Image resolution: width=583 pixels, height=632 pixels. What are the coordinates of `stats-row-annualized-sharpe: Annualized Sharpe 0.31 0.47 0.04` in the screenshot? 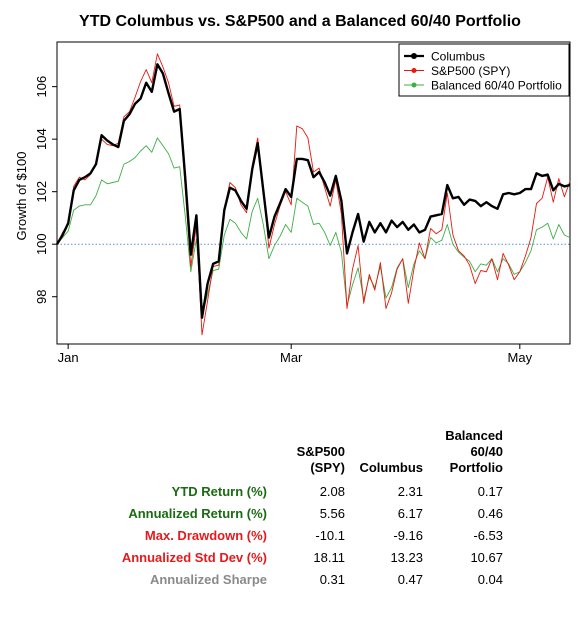 It's located at (299, 579).